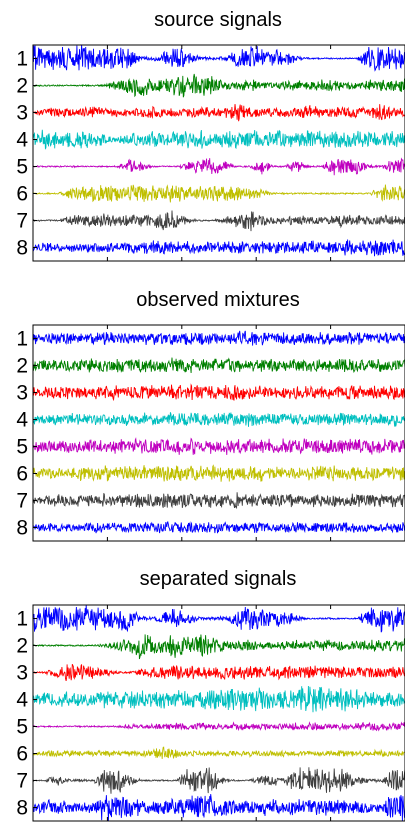  Describe the element at coordinates (218, 579) in the screenshot. I see `chart-title: separated signals` at that location.